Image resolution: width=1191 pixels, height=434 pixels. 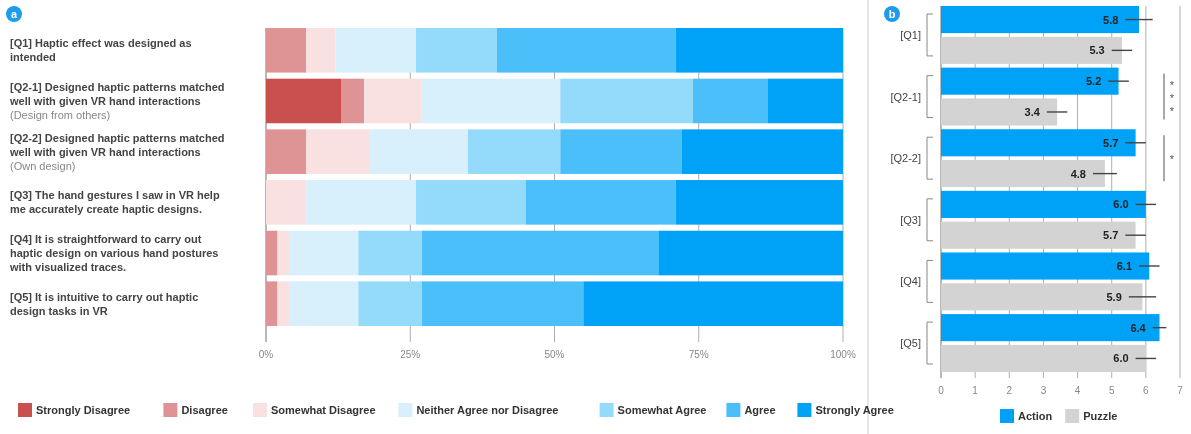 What do you see at coordinates (410, 354) in the screenshot?
I see `x-tick-label: 25%` at bounding box center [410, 354].